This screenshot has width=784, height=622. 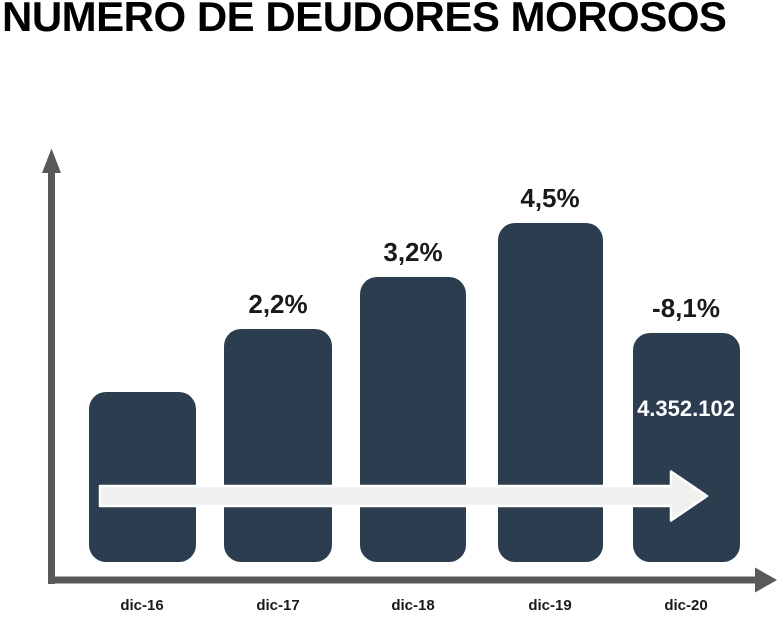 I want to click on pct-label-dic-20: -8,1%, so click(x=686, y=308).